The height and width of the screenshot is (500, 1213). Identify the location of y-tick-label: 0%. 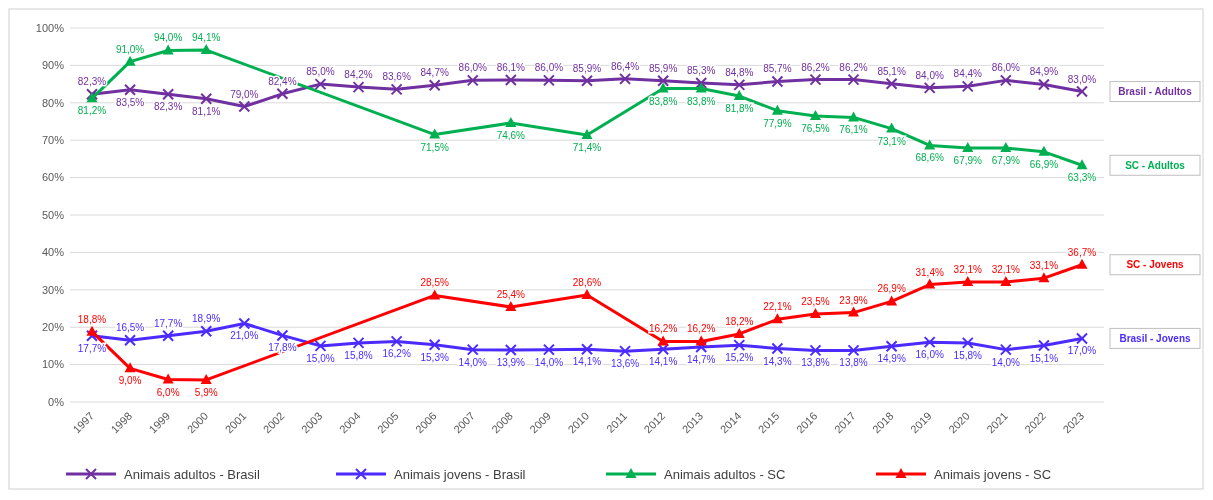
(56, 401).